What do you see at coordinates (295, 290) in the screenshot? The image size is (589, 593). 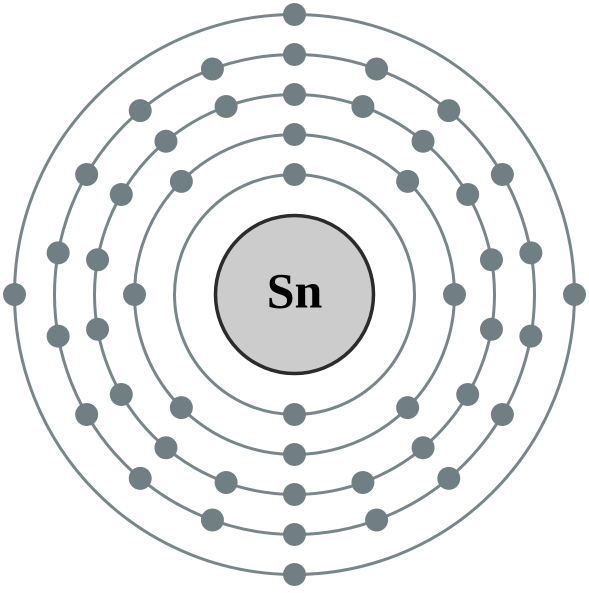 I see `element-symbol: Sn` at bounding box center [295, 290].